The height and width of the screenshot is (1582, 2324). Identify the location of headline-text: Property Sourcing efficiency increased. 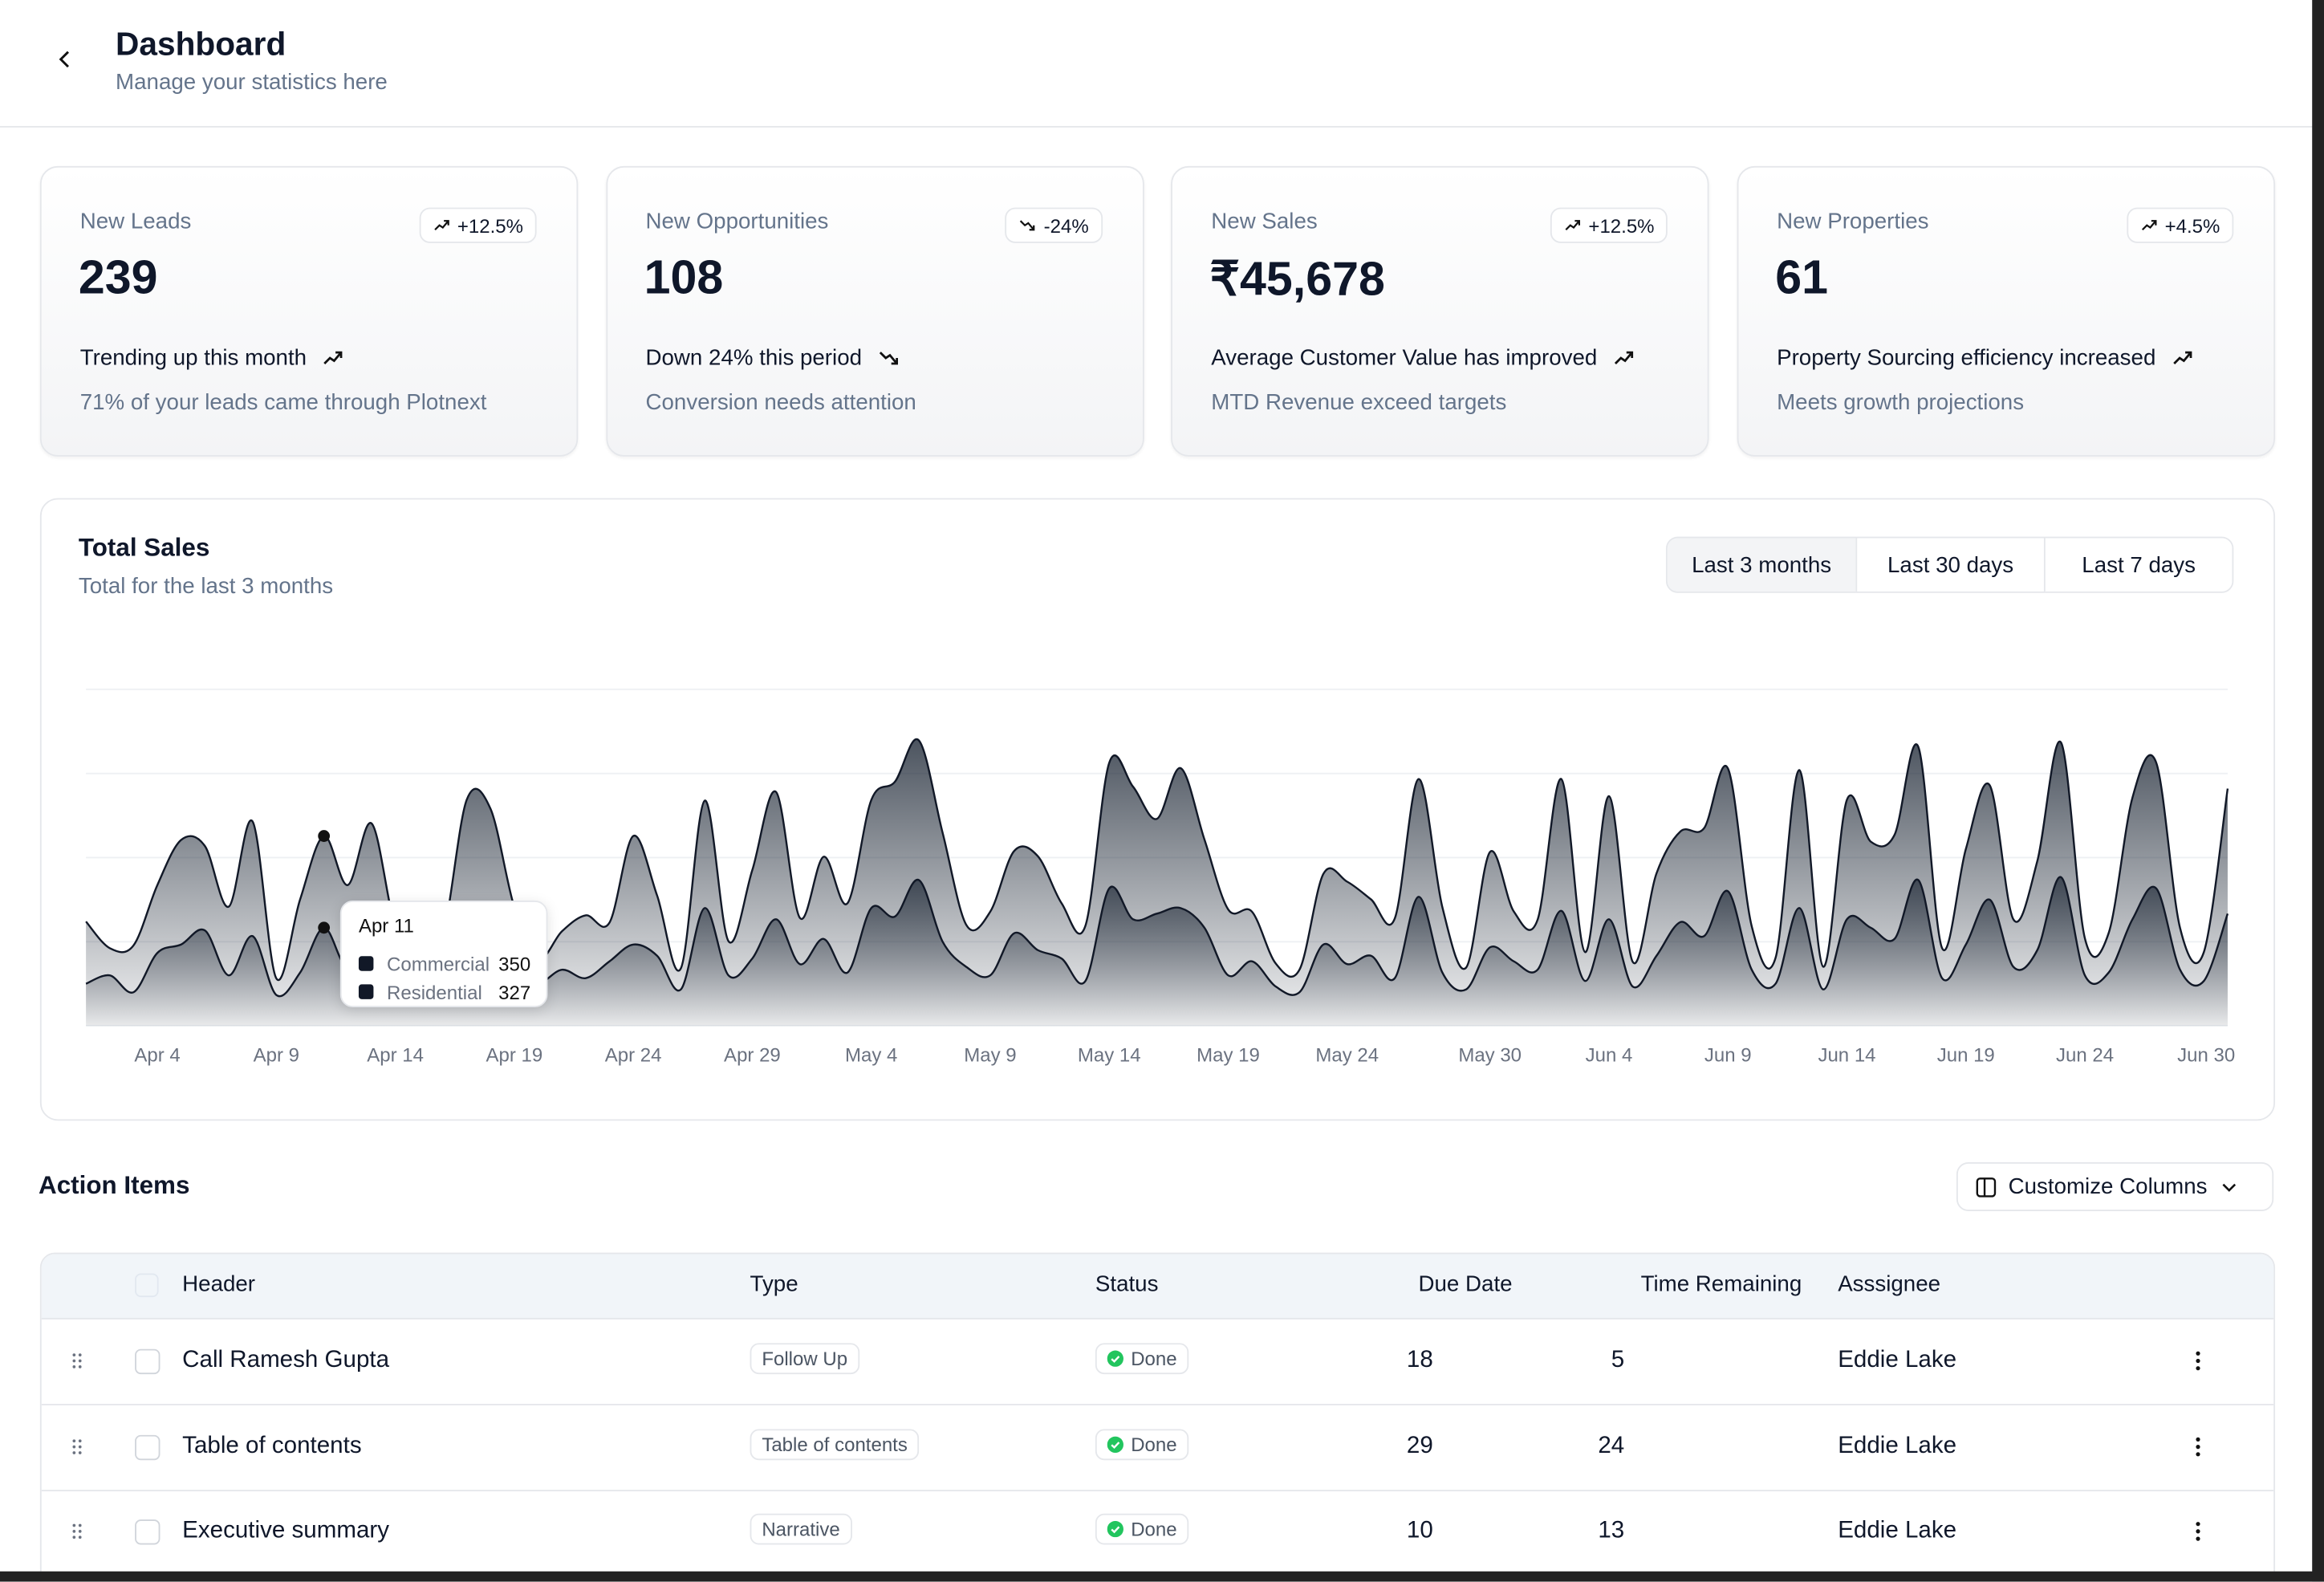
(1966, 358).